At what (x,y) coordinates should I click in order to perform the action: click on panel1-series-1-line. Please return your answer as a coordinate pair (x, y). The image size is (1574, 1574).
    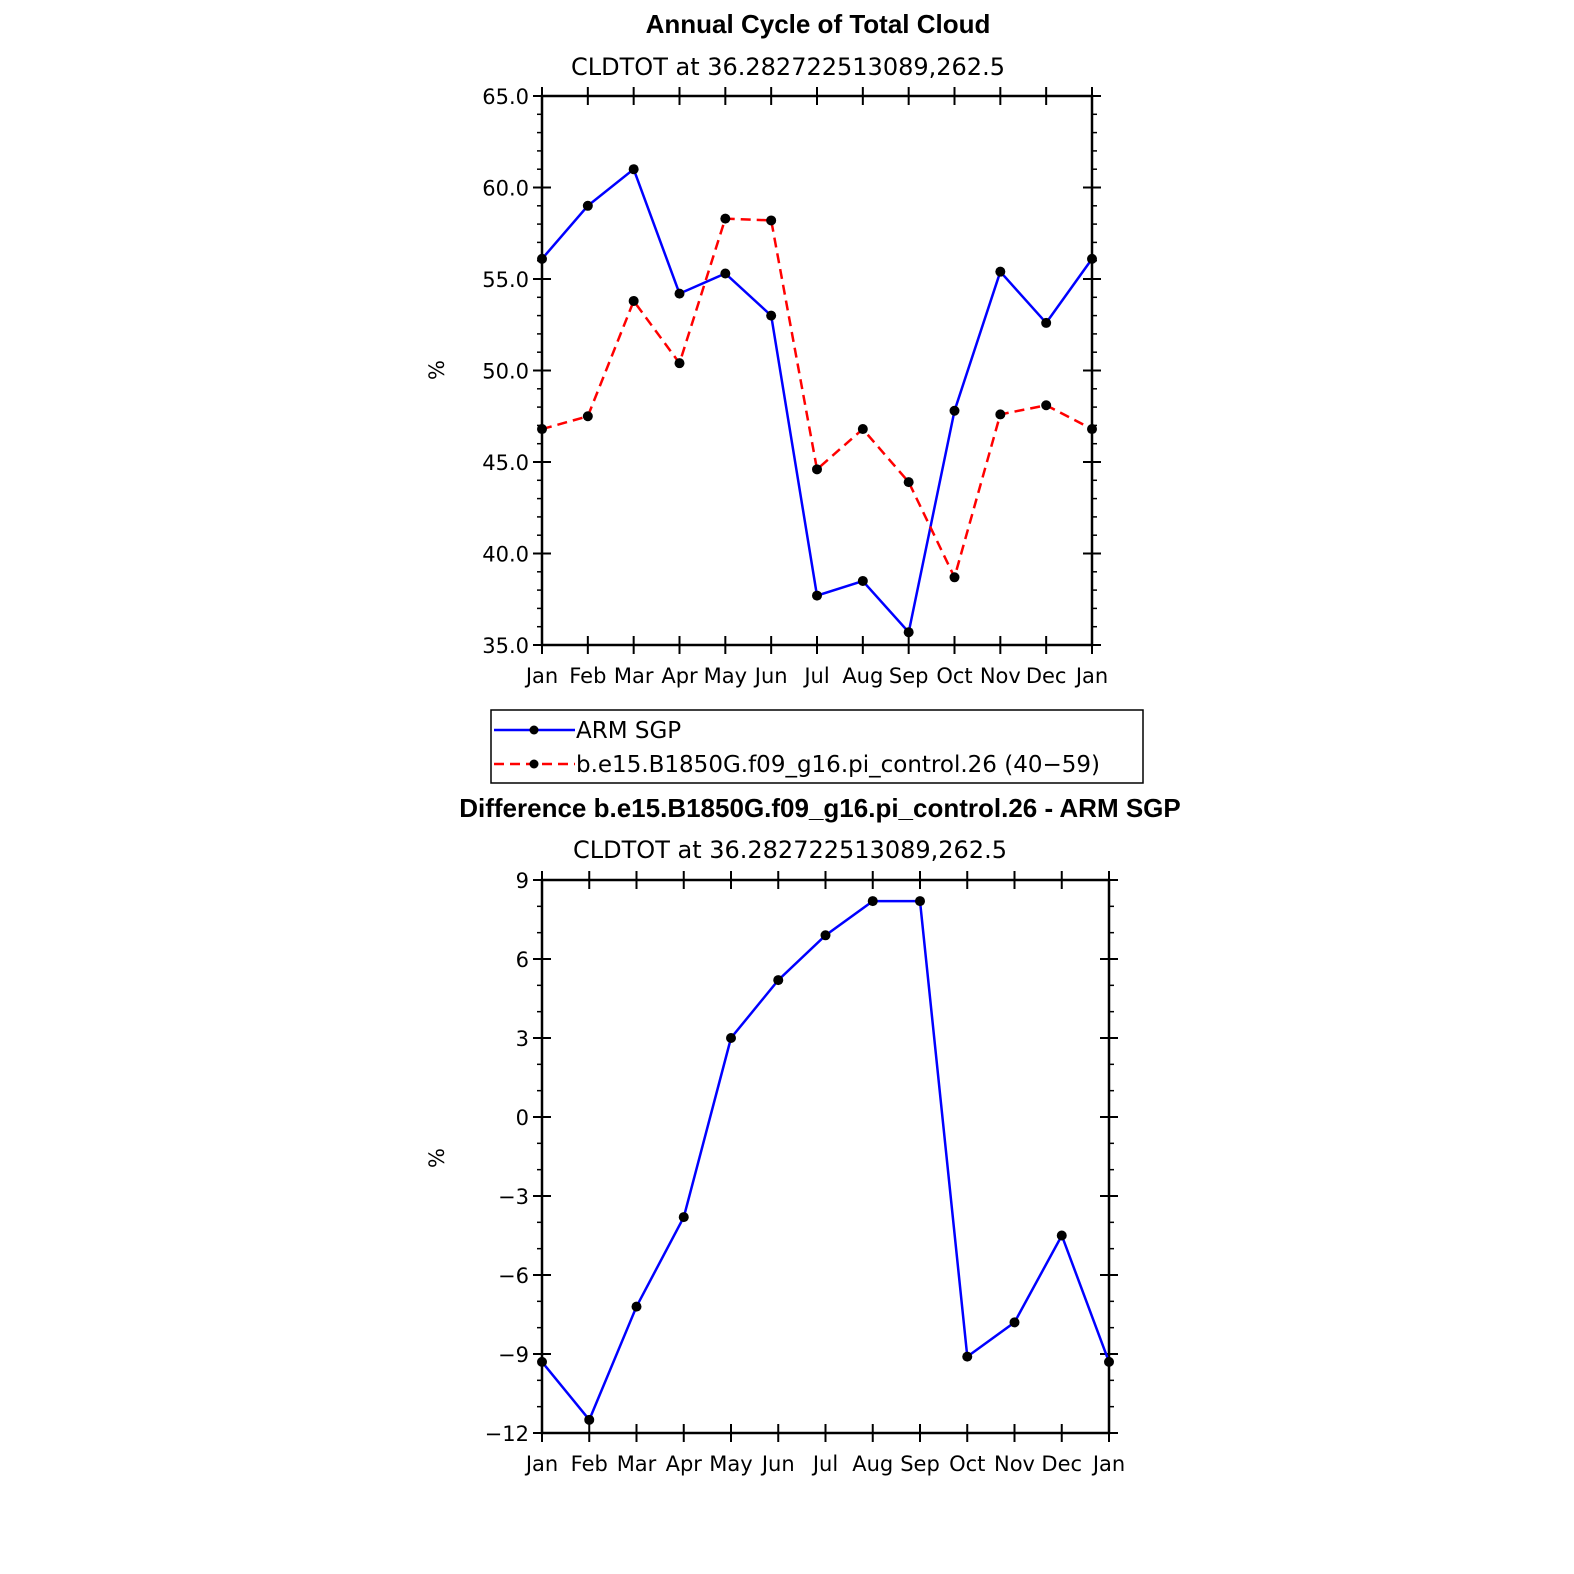
    Looking at the image, I should click on (817, 399).